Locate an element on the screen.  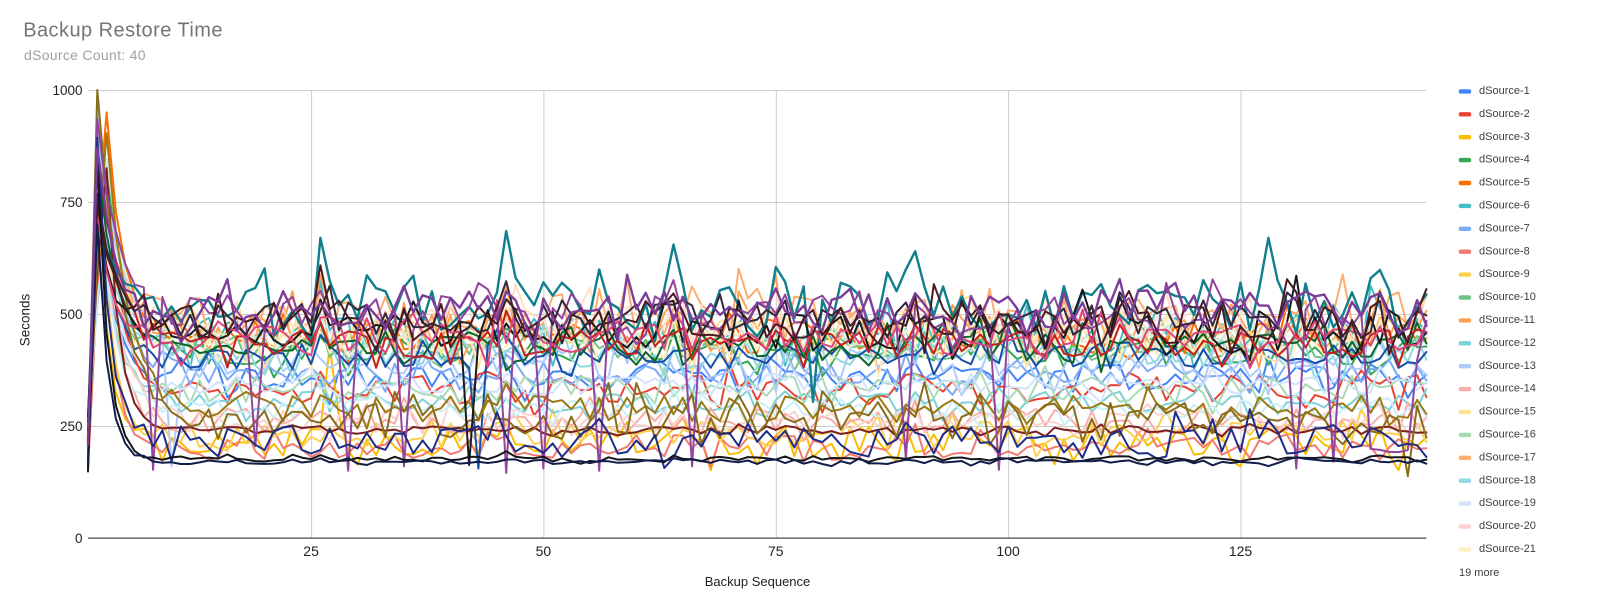
svg-text: dSource-7 is located at coordinates (1504, 228).